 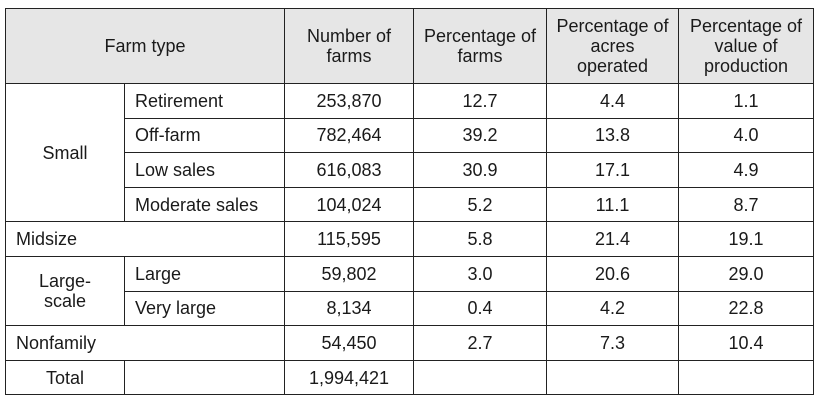 I want to click on row-label: Retirement, so click(x=204, y=101).